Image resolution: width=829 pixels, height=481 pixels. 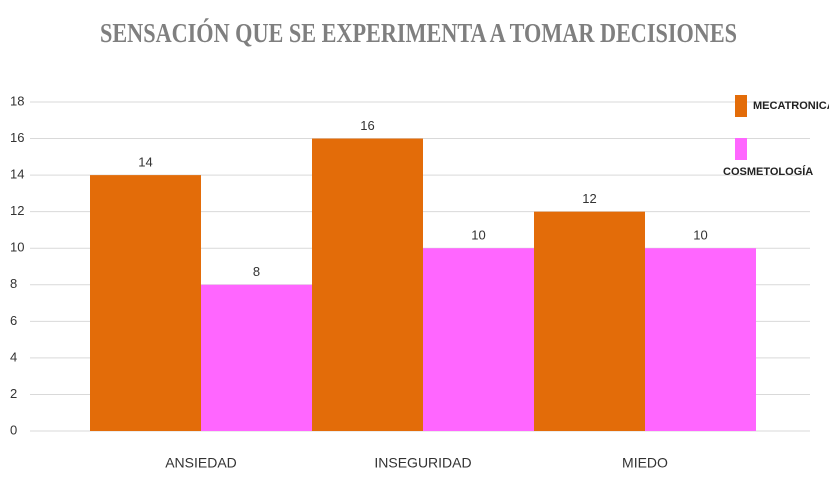 What do you see at coordinates (201, 463) in the screenshot?
I see `x-tick-label: ANSIEDAD` at bounding box center [201, 463].